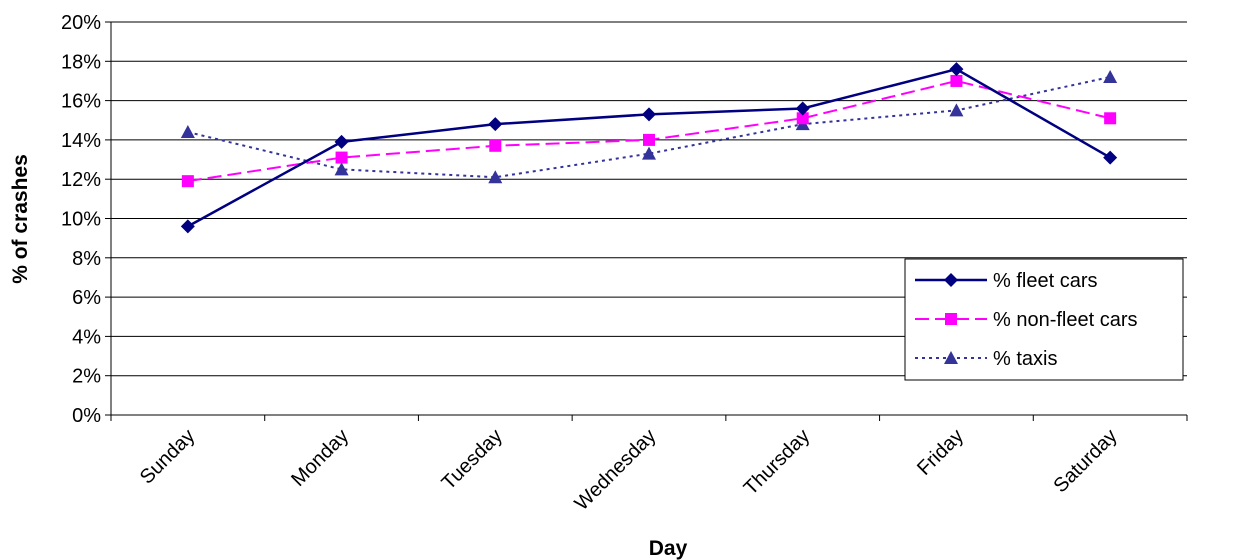 The height and width of the screenshot is (560, 1233). What do you see at coordinates (1086, 461) in the screenshot?
I see `x-tick-label: Saturday` at bounding box center [1086, 461].